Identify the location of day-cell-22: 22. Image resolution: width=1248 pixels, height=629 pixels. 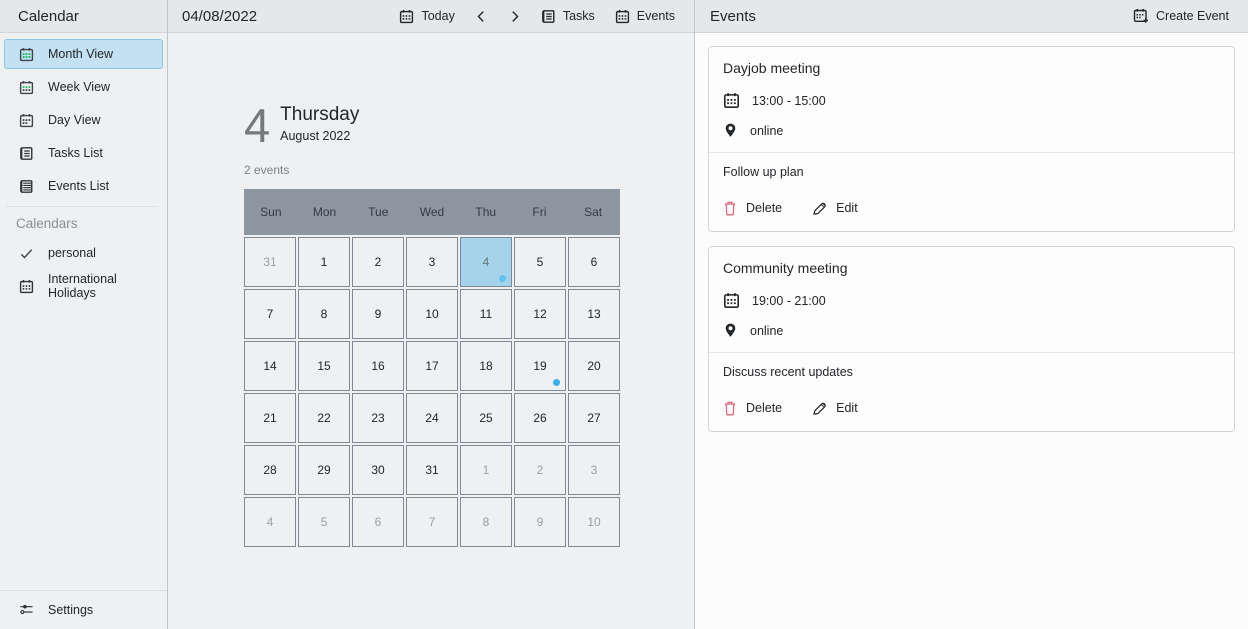
(324, 418).